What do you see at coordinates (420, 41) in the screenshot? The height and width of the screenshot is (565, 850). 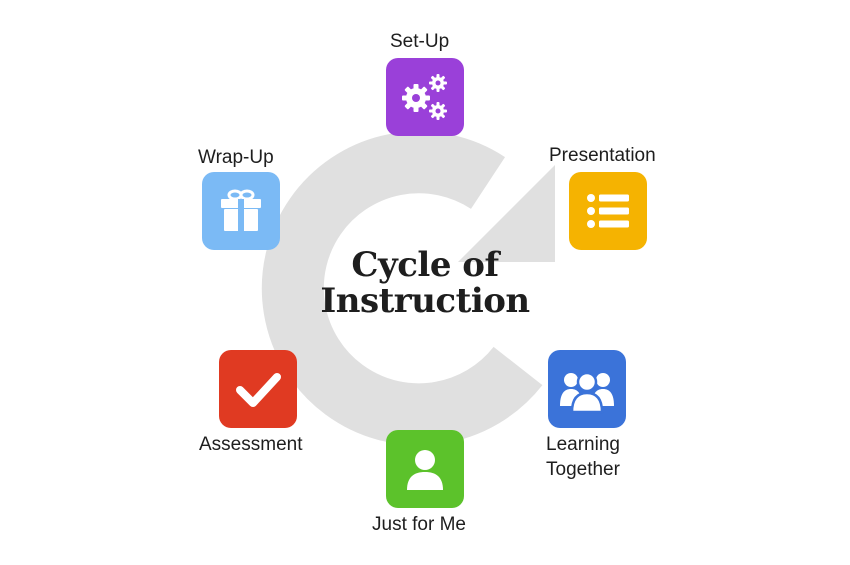 I see `step-set-up-label: Set-Up` at bounding box center [420, 41].